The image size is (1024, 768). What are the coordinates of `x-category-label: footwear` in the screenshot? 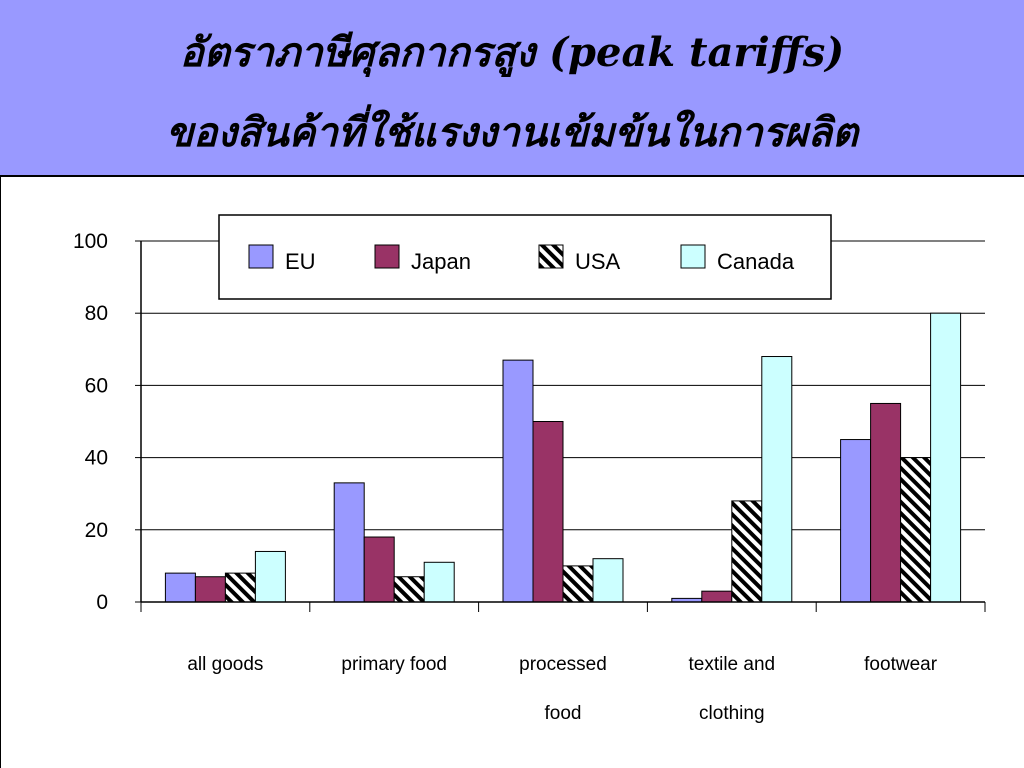 It's located at (901, 664).